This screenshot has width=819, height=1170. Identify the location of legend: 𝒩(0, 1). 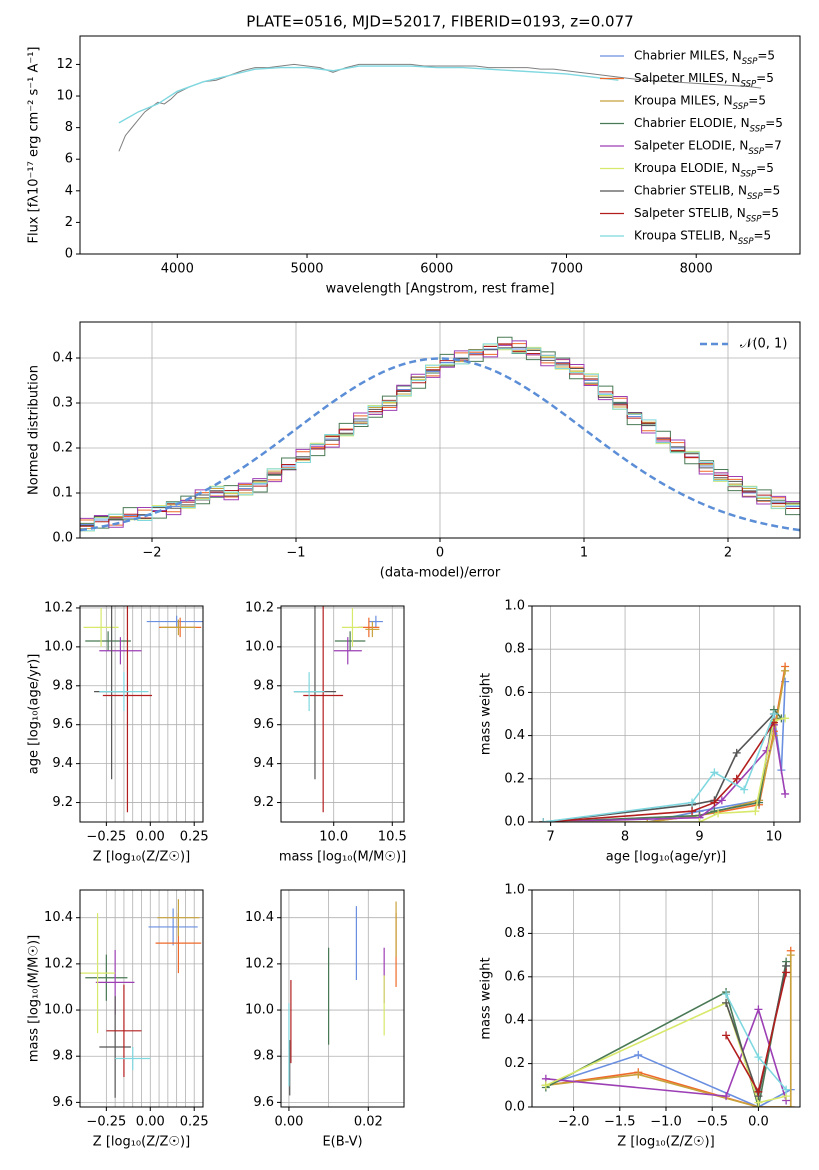
(743, 344).